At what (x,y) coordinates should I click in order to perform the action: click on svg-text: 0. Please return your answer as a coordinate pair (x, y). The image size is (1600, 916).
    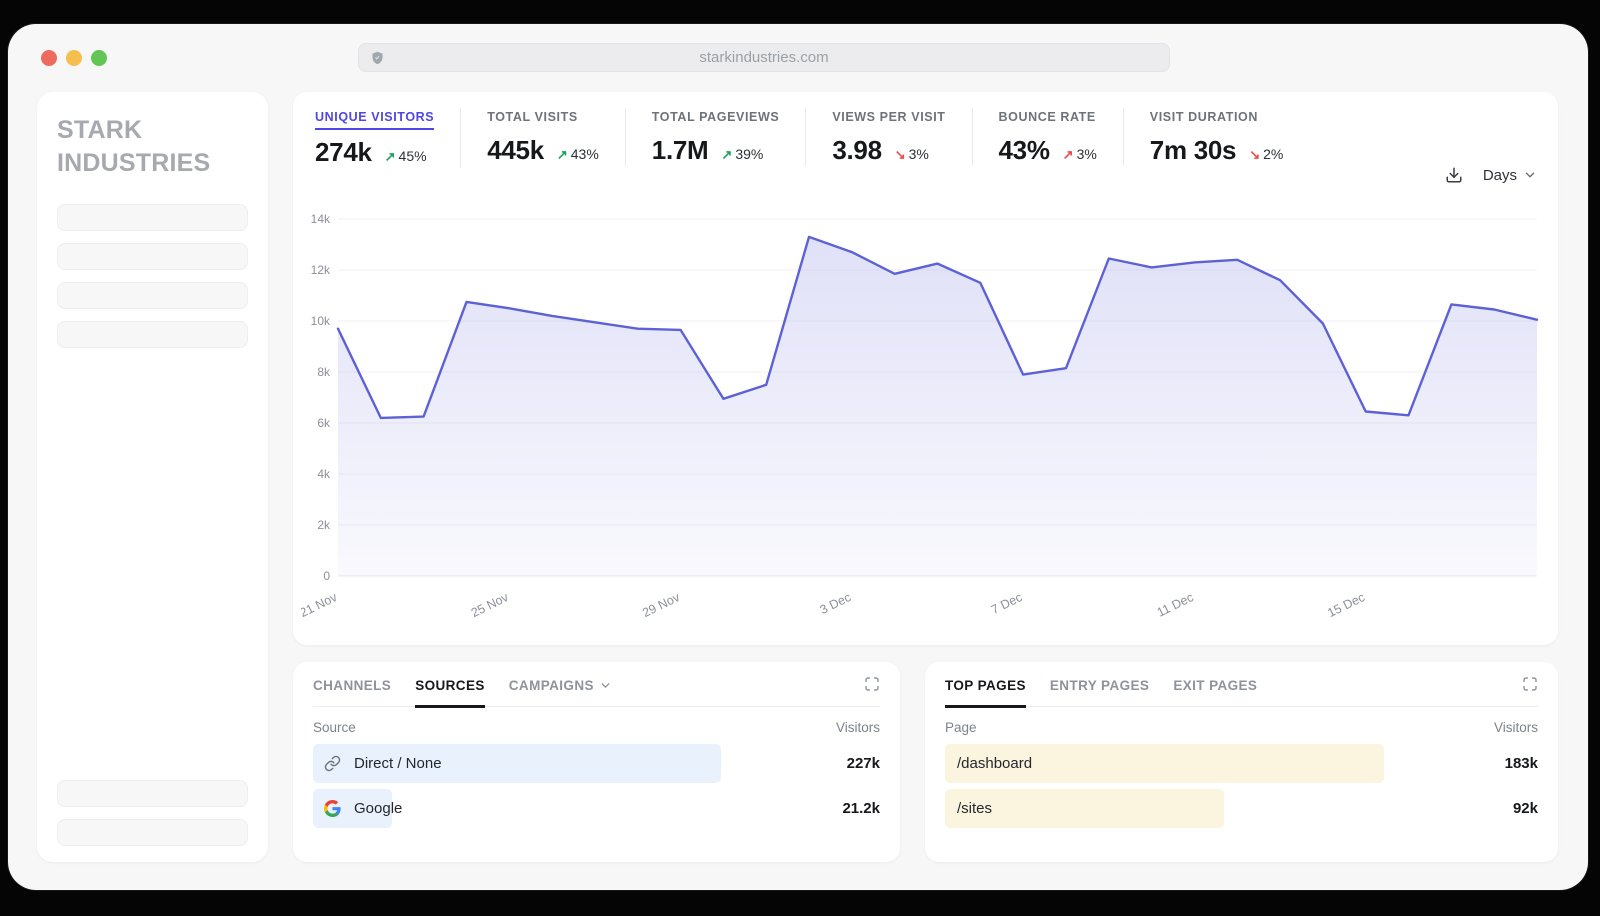
    Looking at the image, I should click on (326, 576).